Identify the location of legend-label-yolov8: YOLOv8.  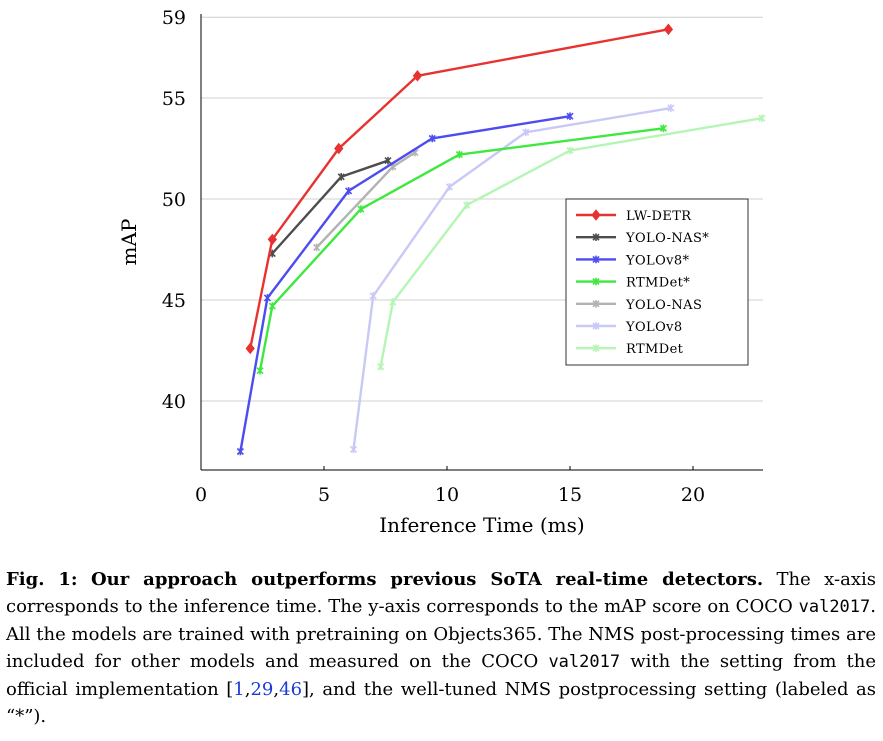
(654, 327).